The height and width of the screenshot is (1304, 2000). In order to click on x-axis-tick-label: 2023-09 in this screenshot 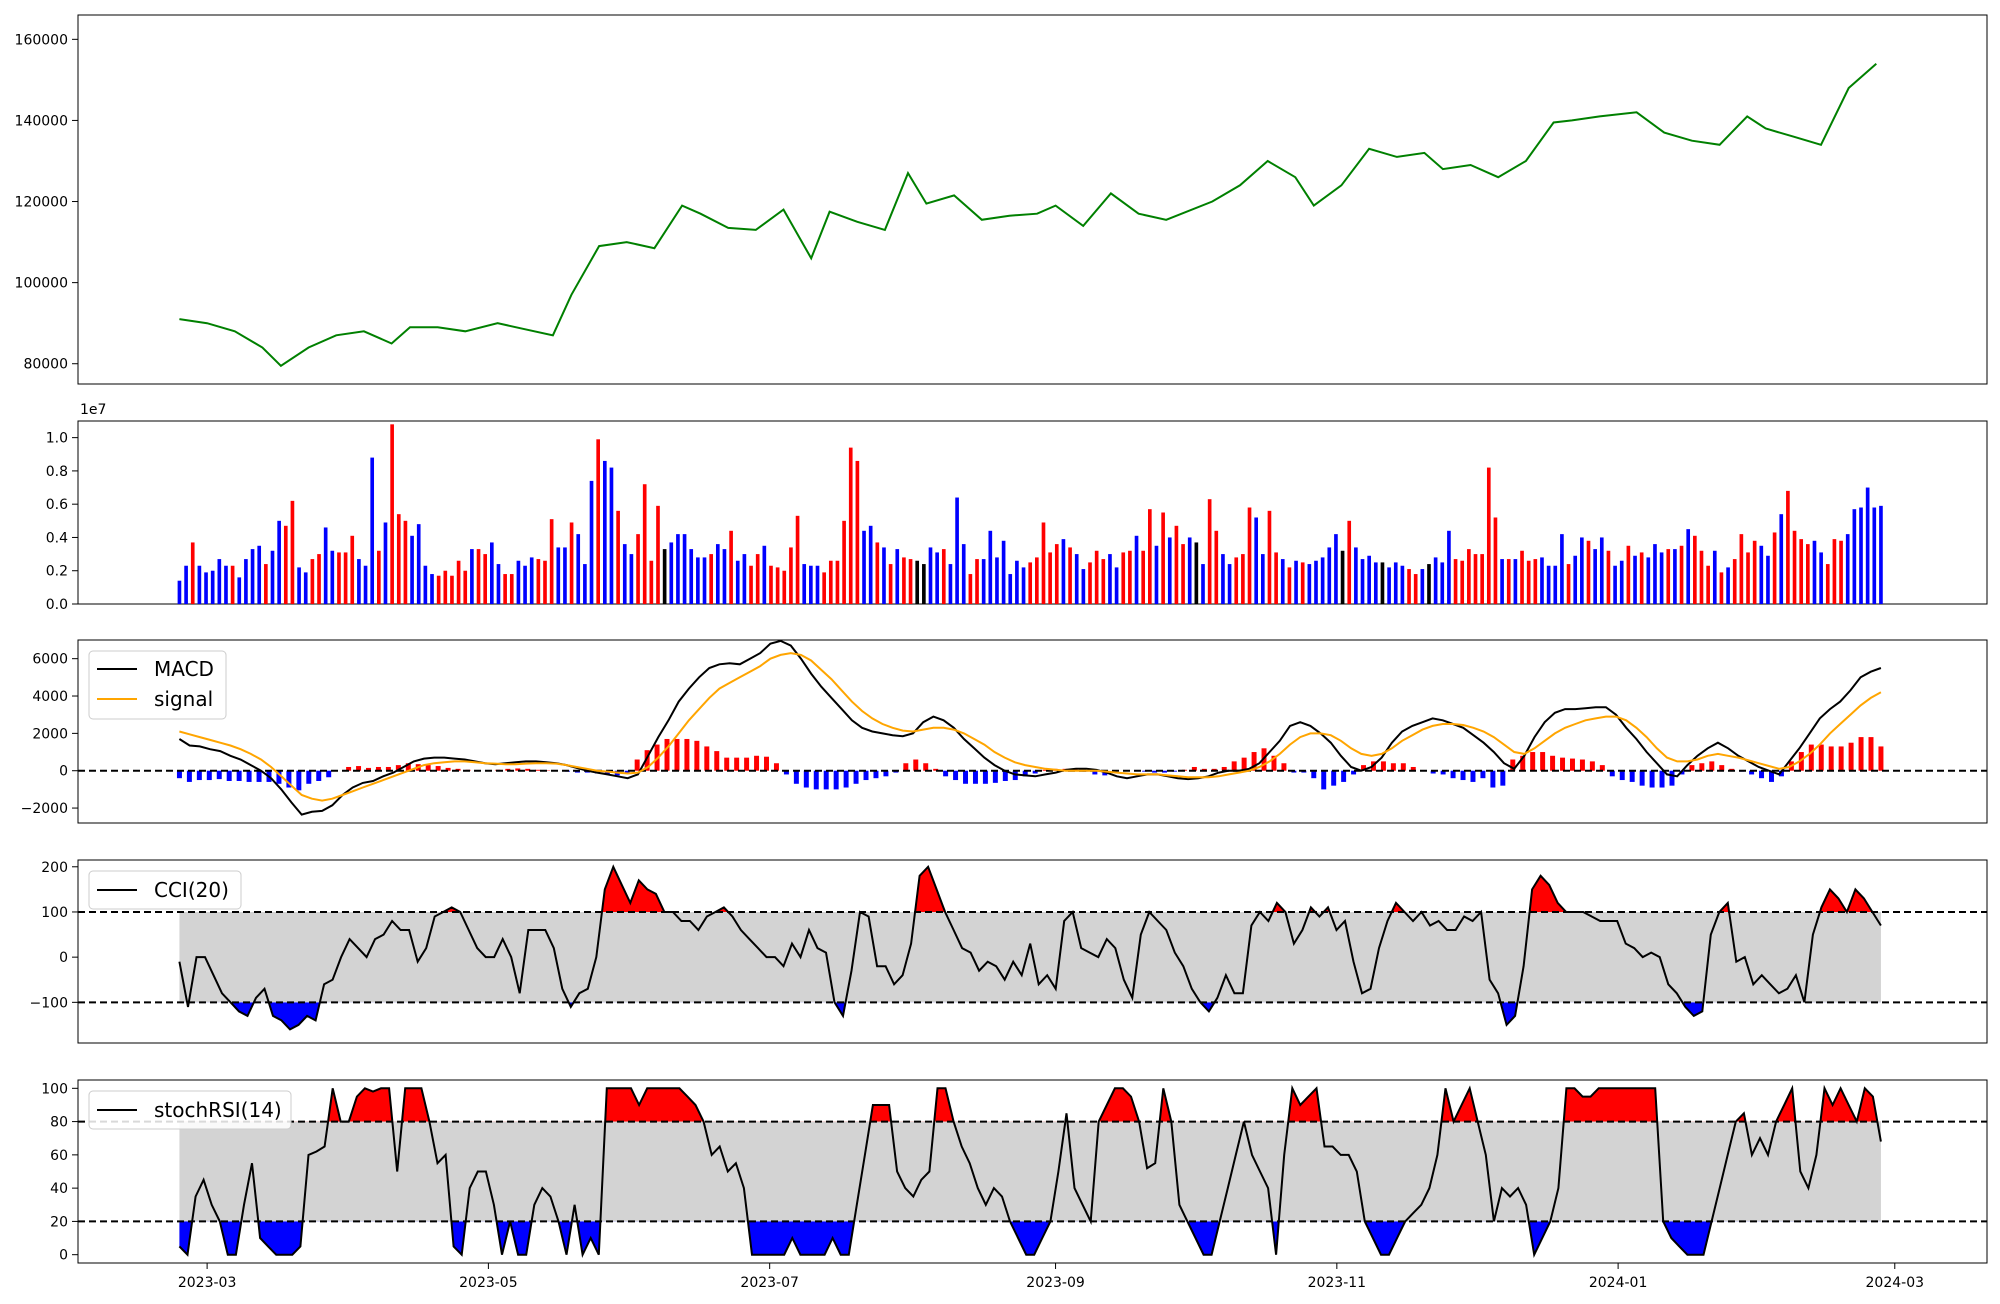, I will do `click(1055, 1283)`.